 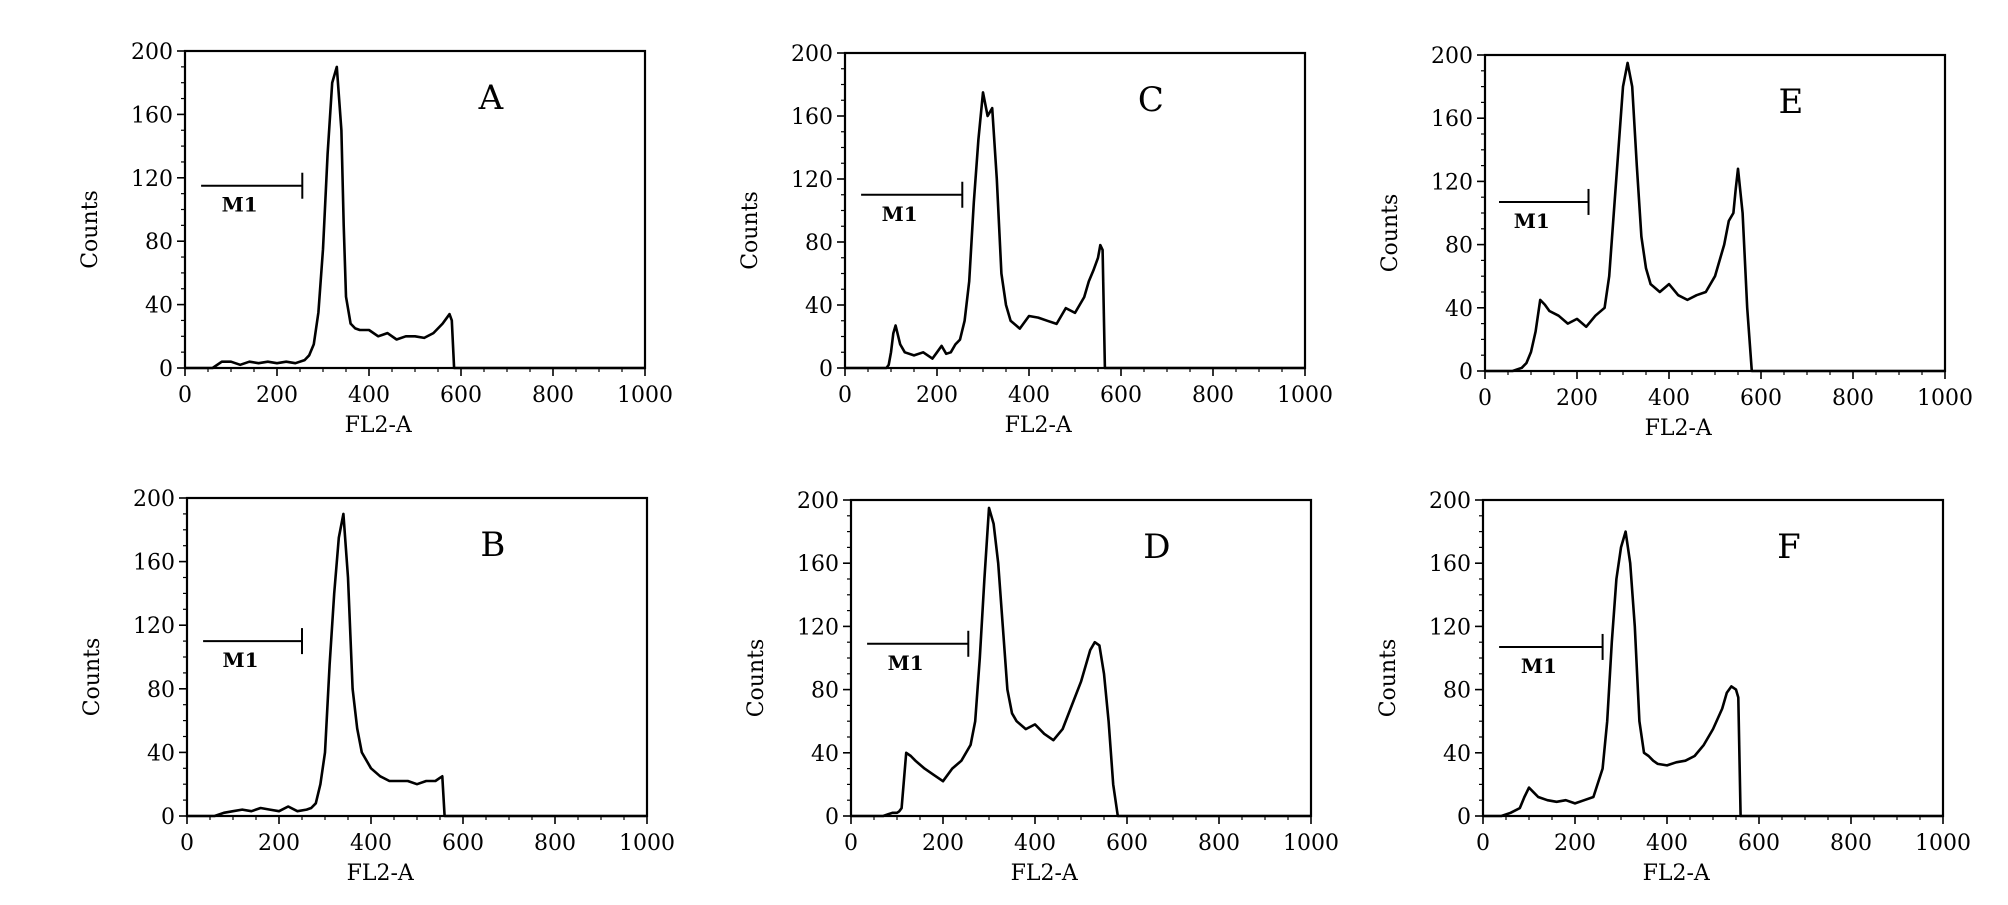 I want to click on panel-letter: B, so click(x=492, y=545).